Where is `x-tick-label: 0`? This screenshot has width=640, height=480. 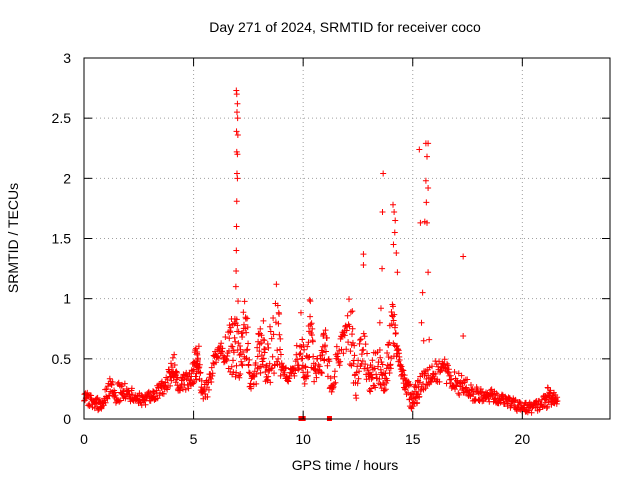
x-tick-label: 0 is located at coordinates (84, 439).